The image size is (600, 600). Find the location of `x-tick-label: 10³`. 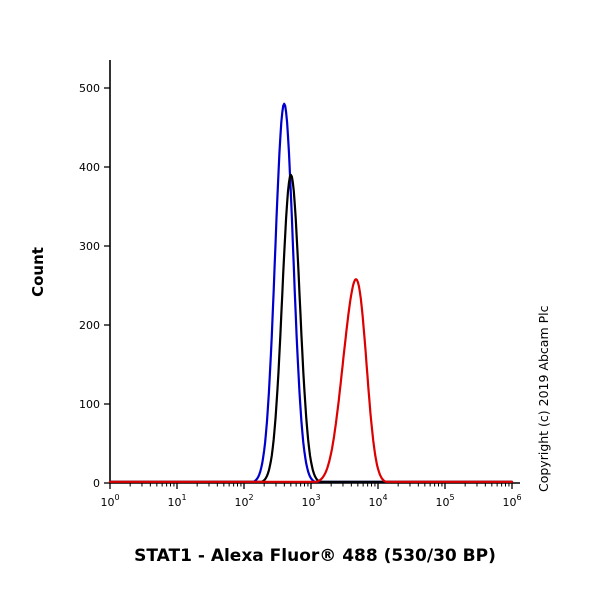

x-tick-label: 10³ is located at coordinates (310, 501).